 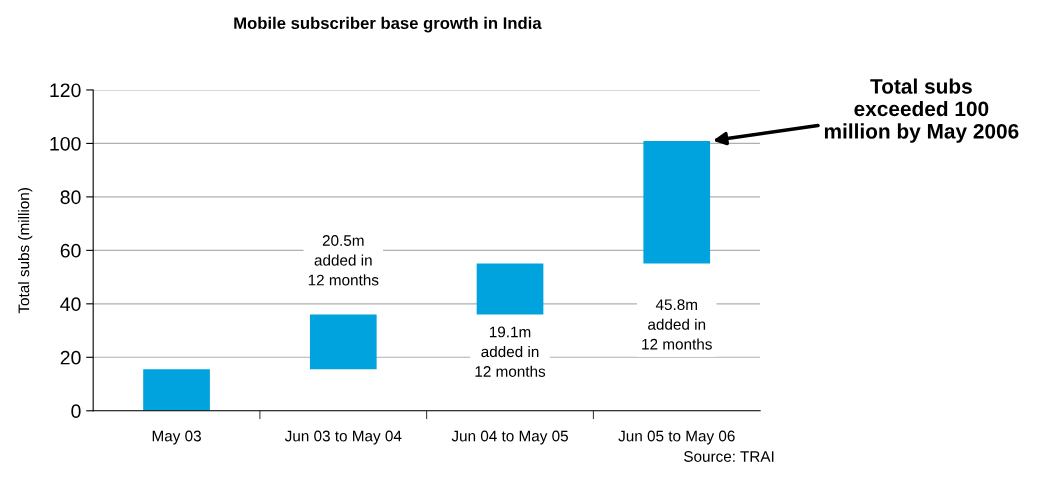 I want to click on x-tick-label: Jun 03 to May 04, so click(x=343, y=437).